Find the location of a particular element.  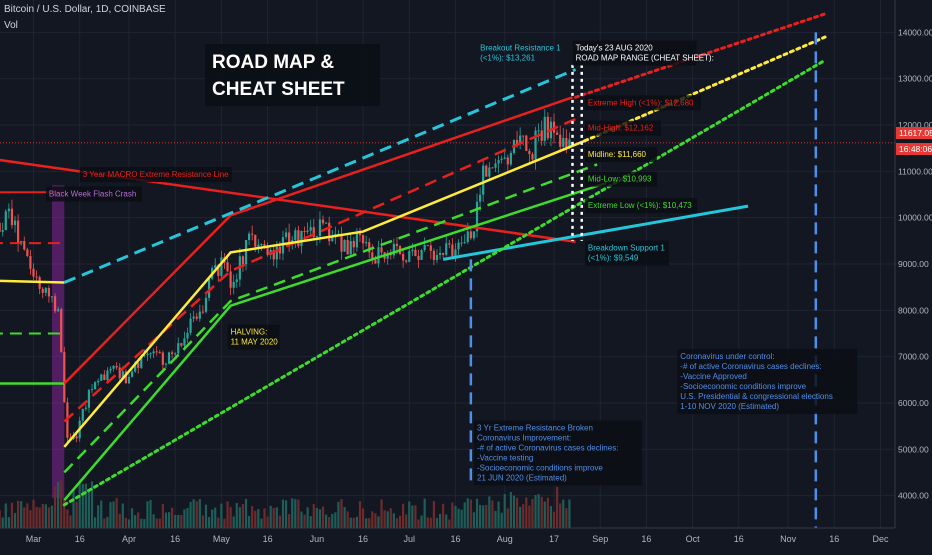

title-line-1: ROAD MAP & is located at coordinates (273, 62).